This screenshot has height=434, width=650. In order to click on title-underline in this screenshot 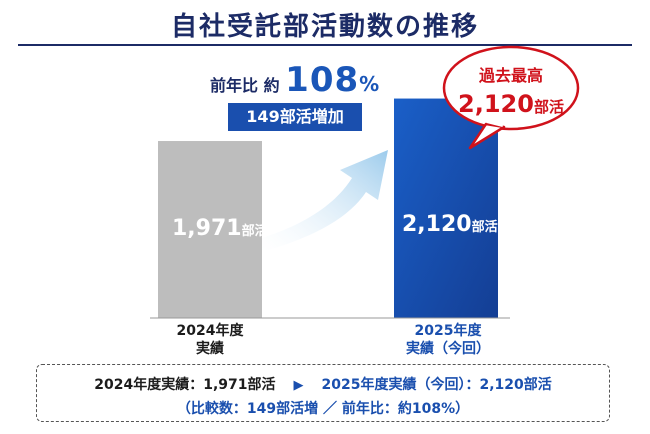, I will do `click(325, 45)`.